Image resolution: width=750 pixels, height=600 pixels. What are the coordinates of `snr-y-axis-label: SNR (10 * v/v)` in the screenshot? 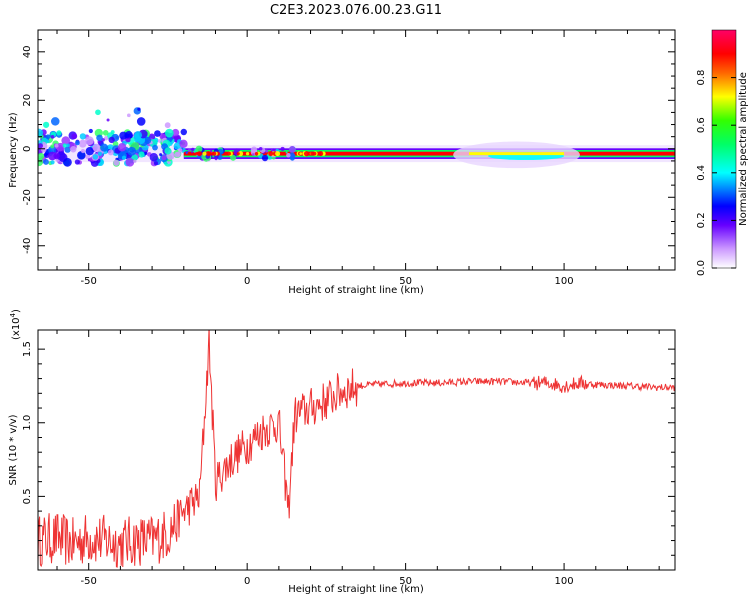 It's located at (13, 449).